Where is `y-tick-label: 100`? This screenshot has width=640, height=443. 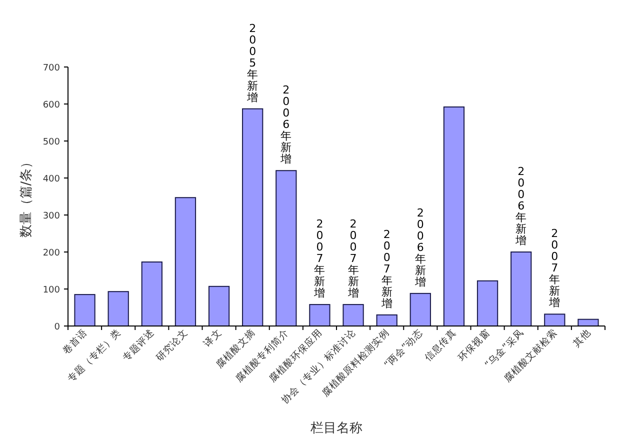 y-tick-label: 100 is located at coordinates (51, 291).